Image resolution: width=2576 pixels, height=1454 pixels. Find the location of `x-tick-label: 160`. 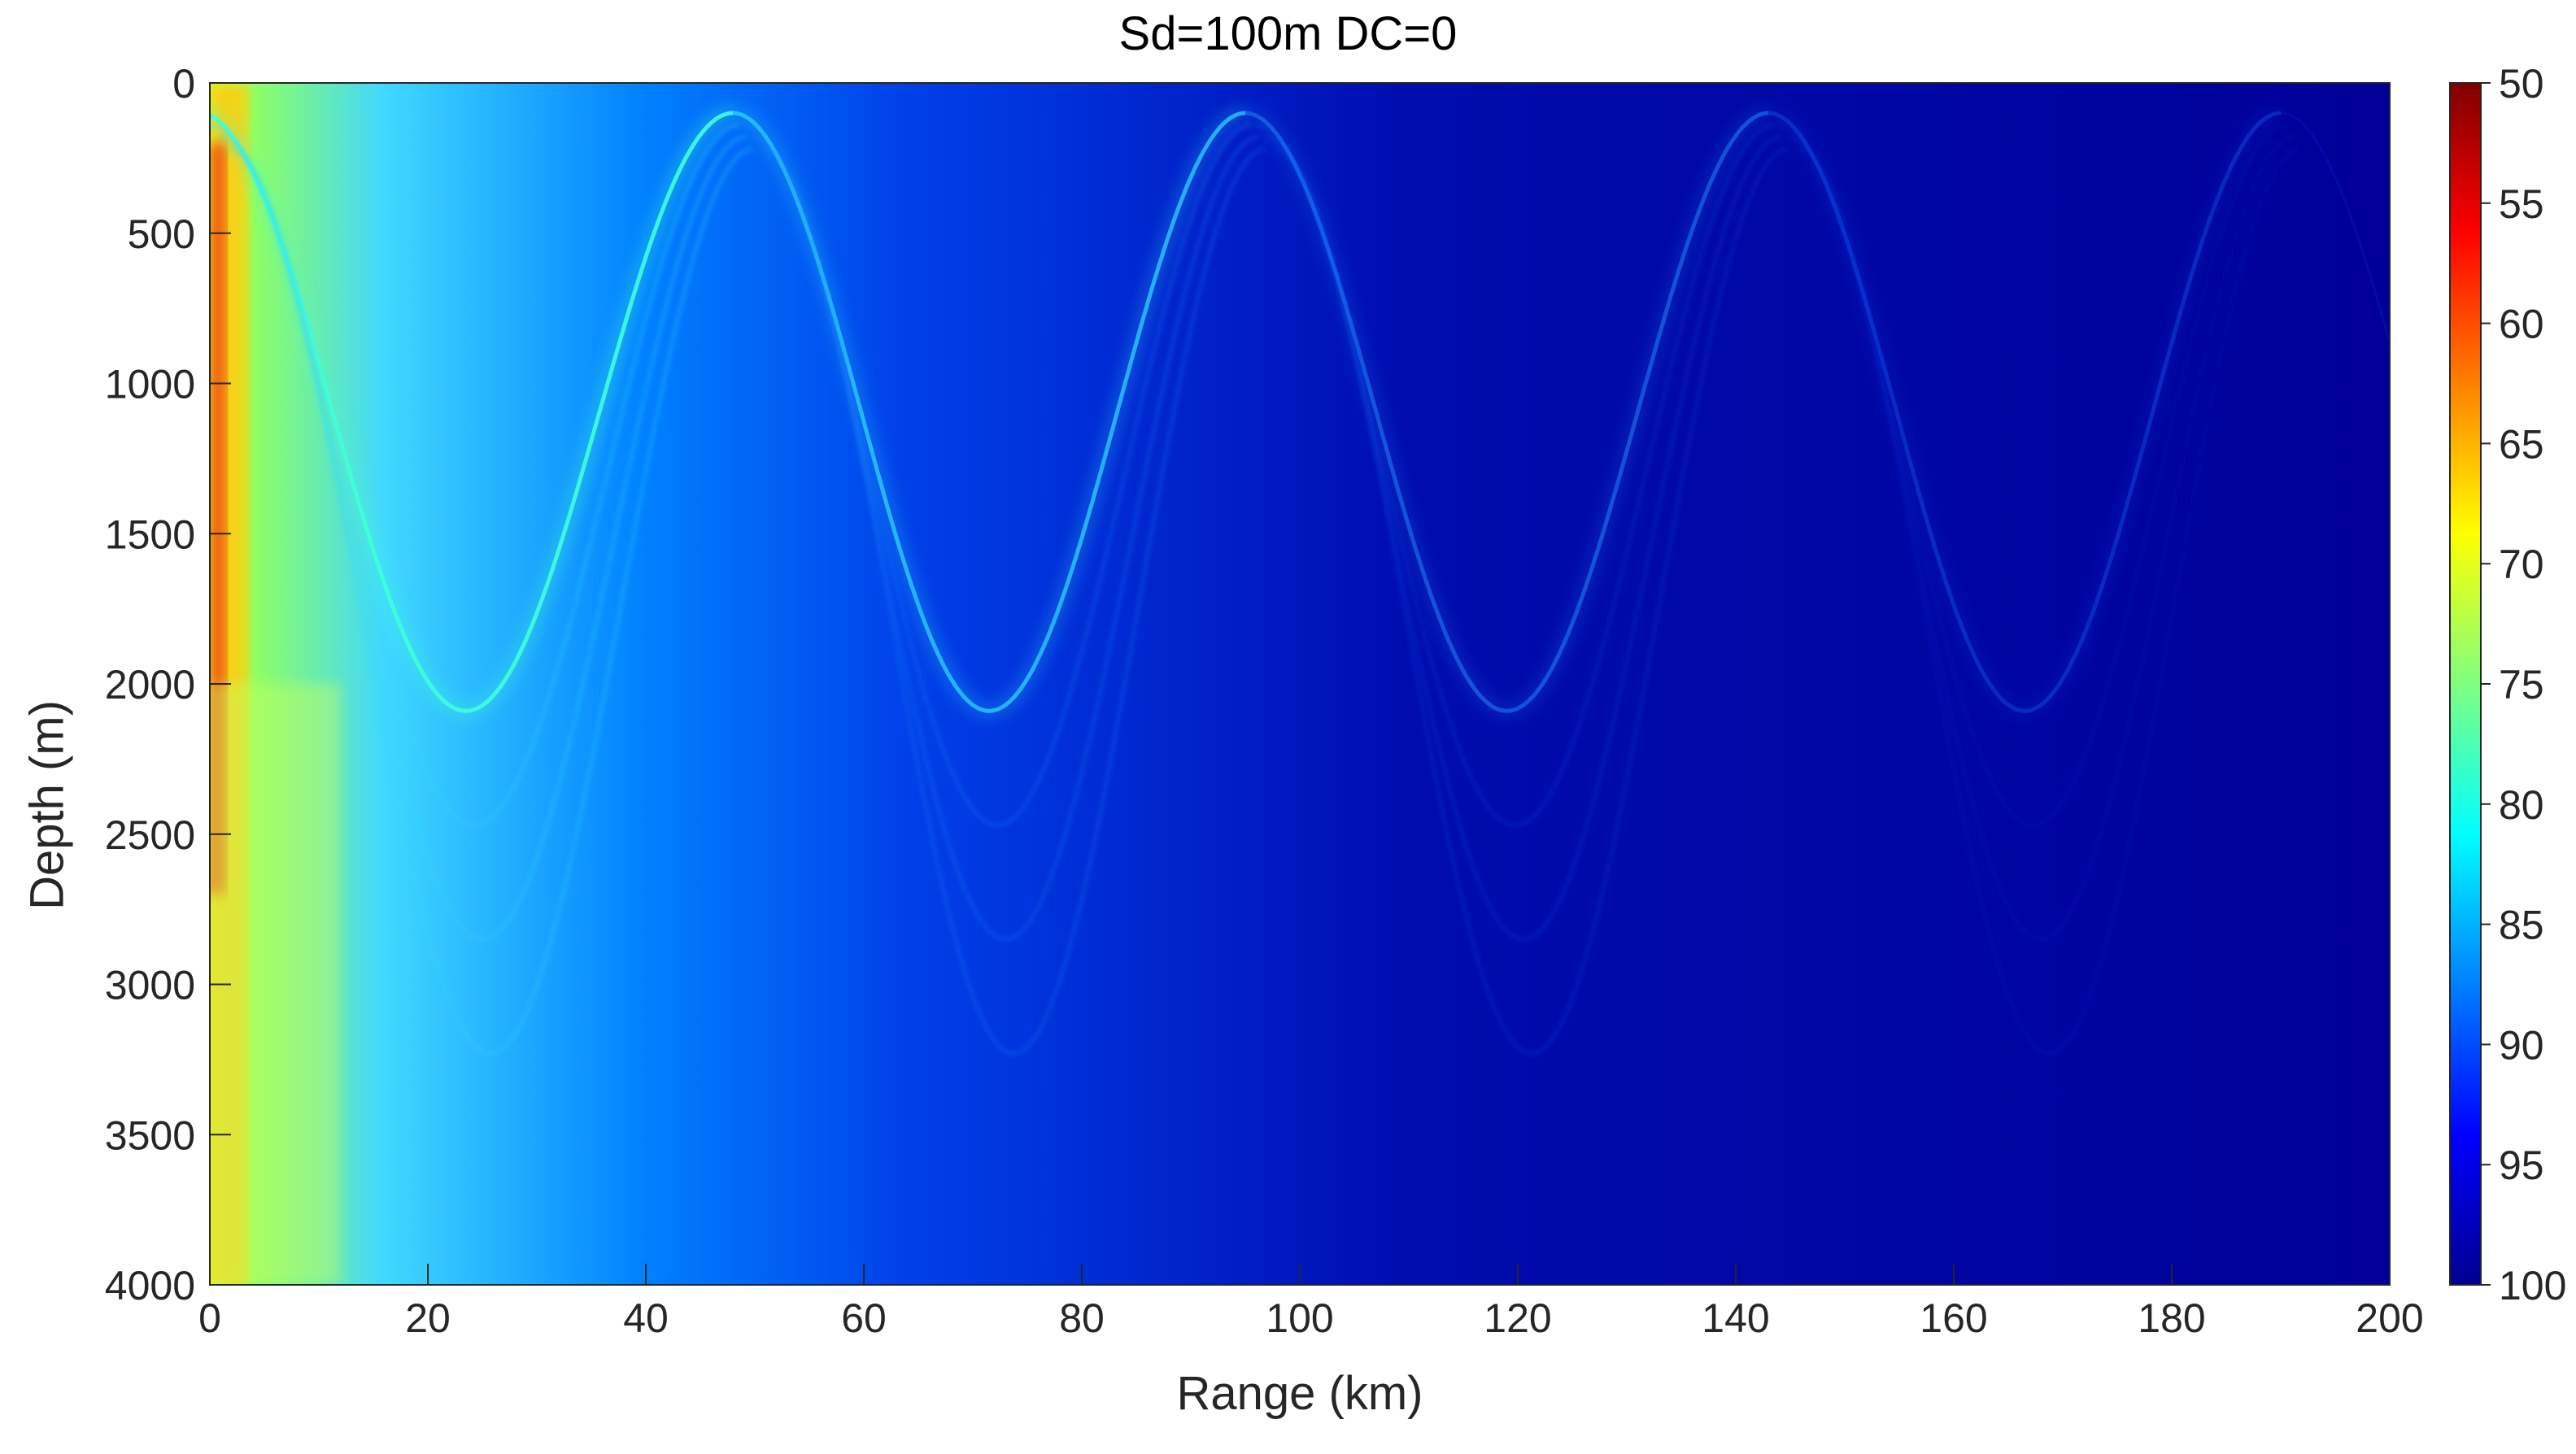

x-tick-label: 160 is located at coordinates (1953, 1318).